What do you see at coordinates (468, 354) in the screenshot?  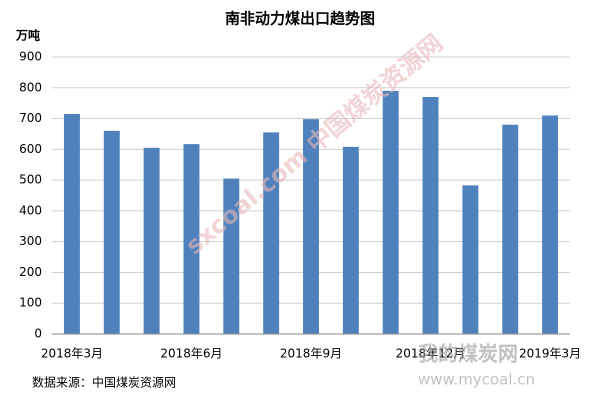 I see `watermark: 我的煤炭网` at bounding box center [468, 354].